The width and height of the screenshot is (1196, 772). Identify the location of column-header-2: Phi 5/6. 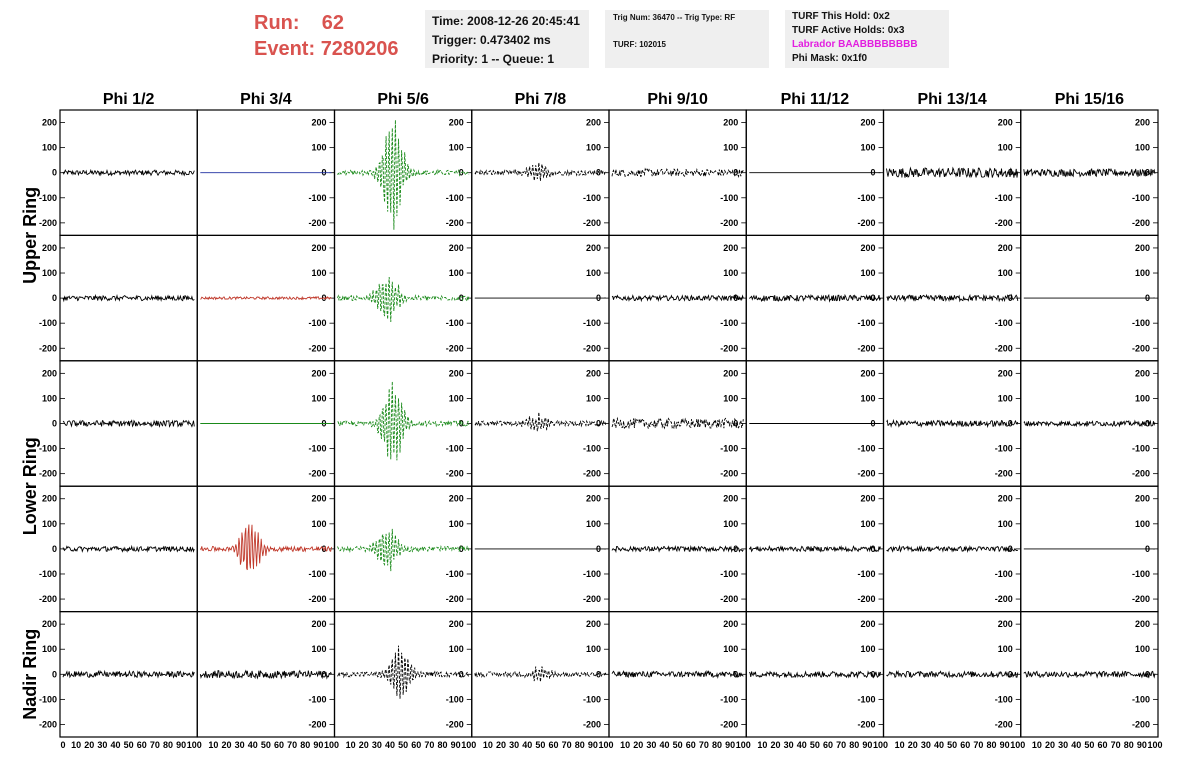
(403, 99).